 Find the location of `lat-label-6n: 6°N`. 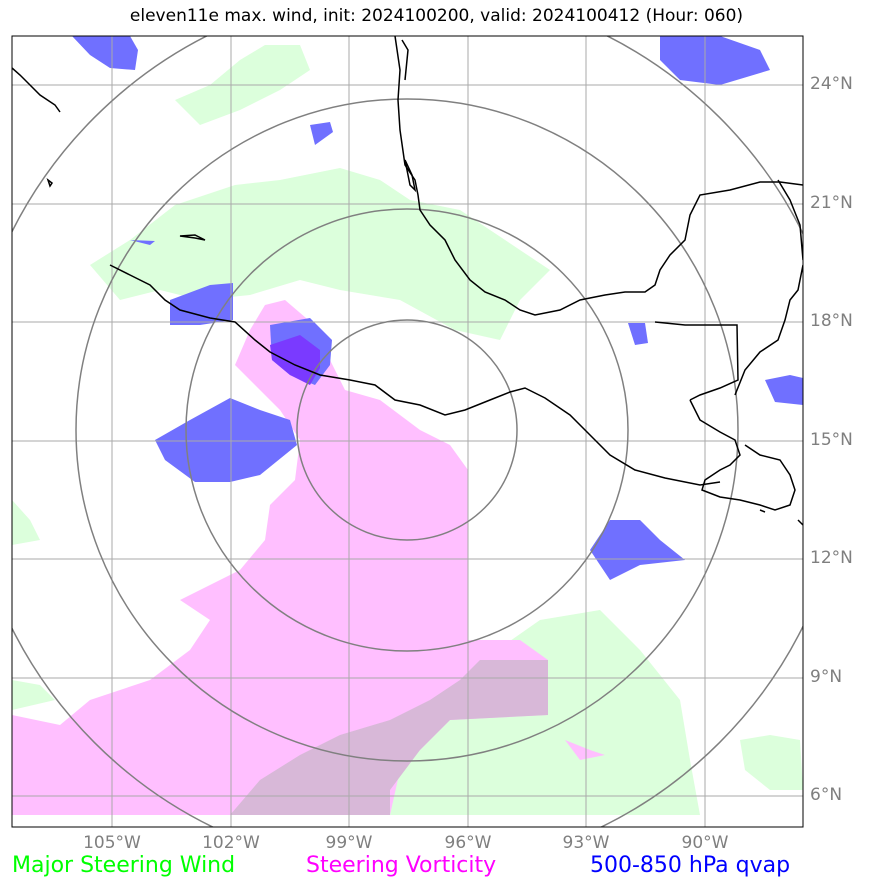

lat-label-6n: 6°N is located at coordinates (826, 795).